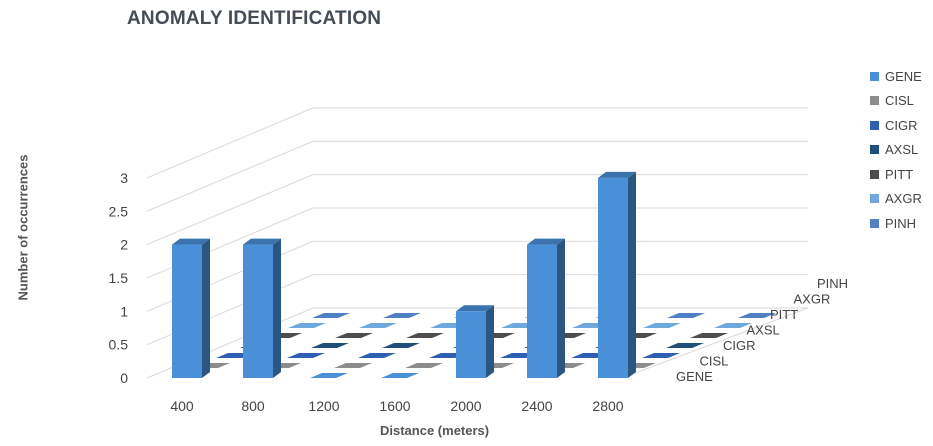 The image size is (933, 446). I want to click on y-tick-label: 2.5, so click(119, 211).